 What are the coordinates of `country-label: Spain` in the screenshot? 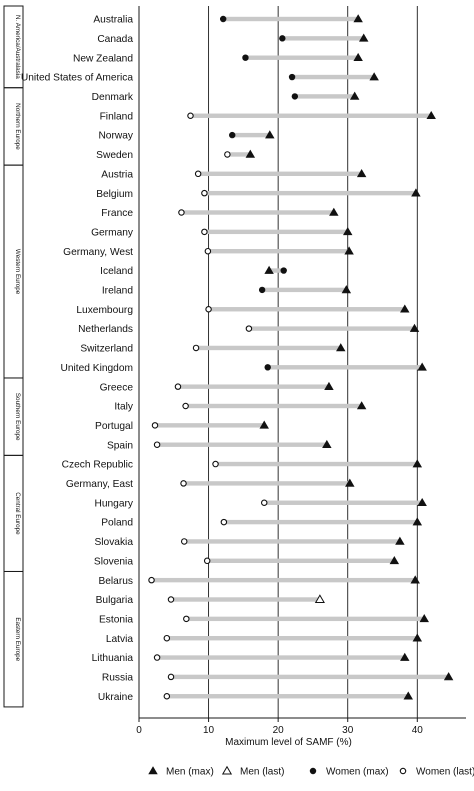 It's located at (120, 445).